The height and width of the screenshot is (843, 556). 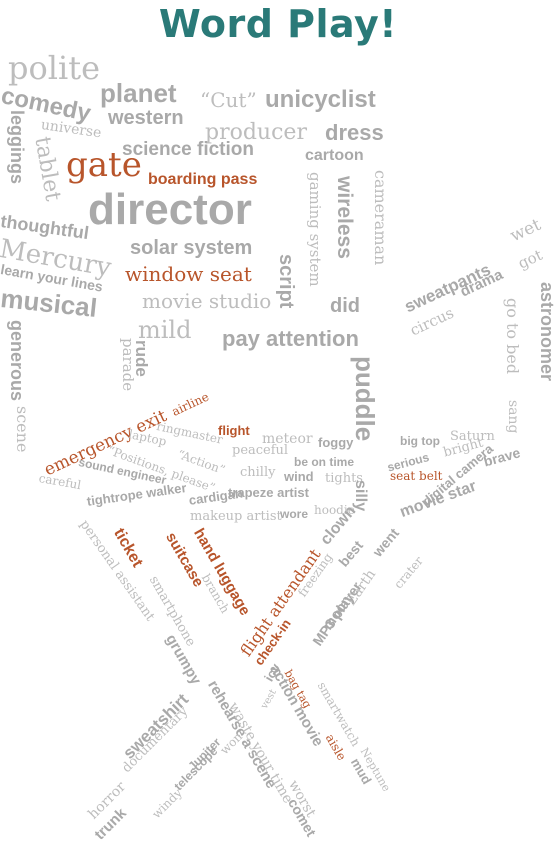 What do you see at coordinates (258, 472) in the screenshot?
I see `word-chilly: chilly` at bounding box center [258, 472].